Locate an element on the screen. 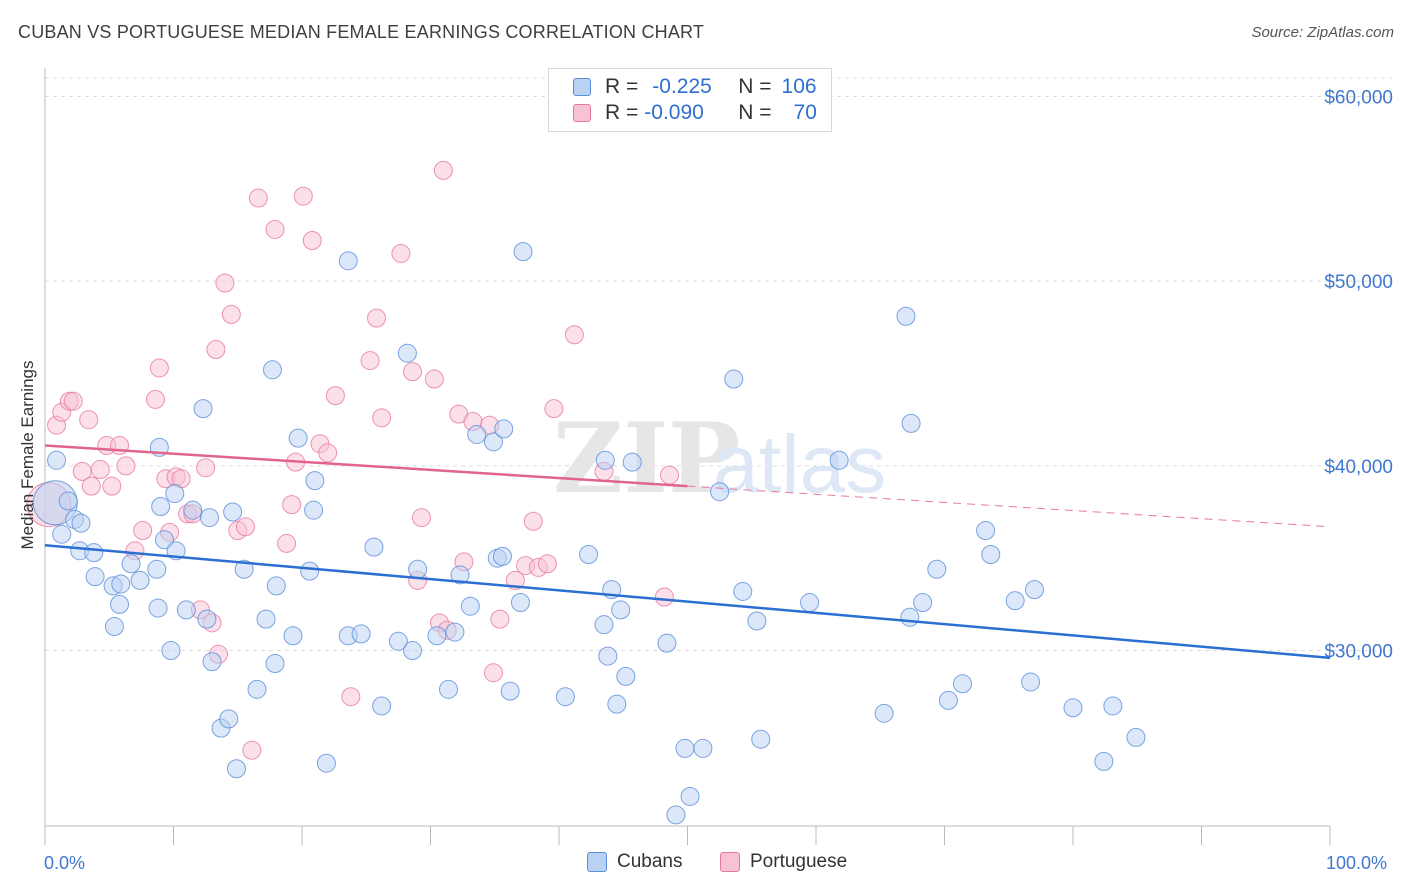 This screenshot has height=892, width=1406. bottom-legend-cubans: Cubans is located at coordinates (635, 862).